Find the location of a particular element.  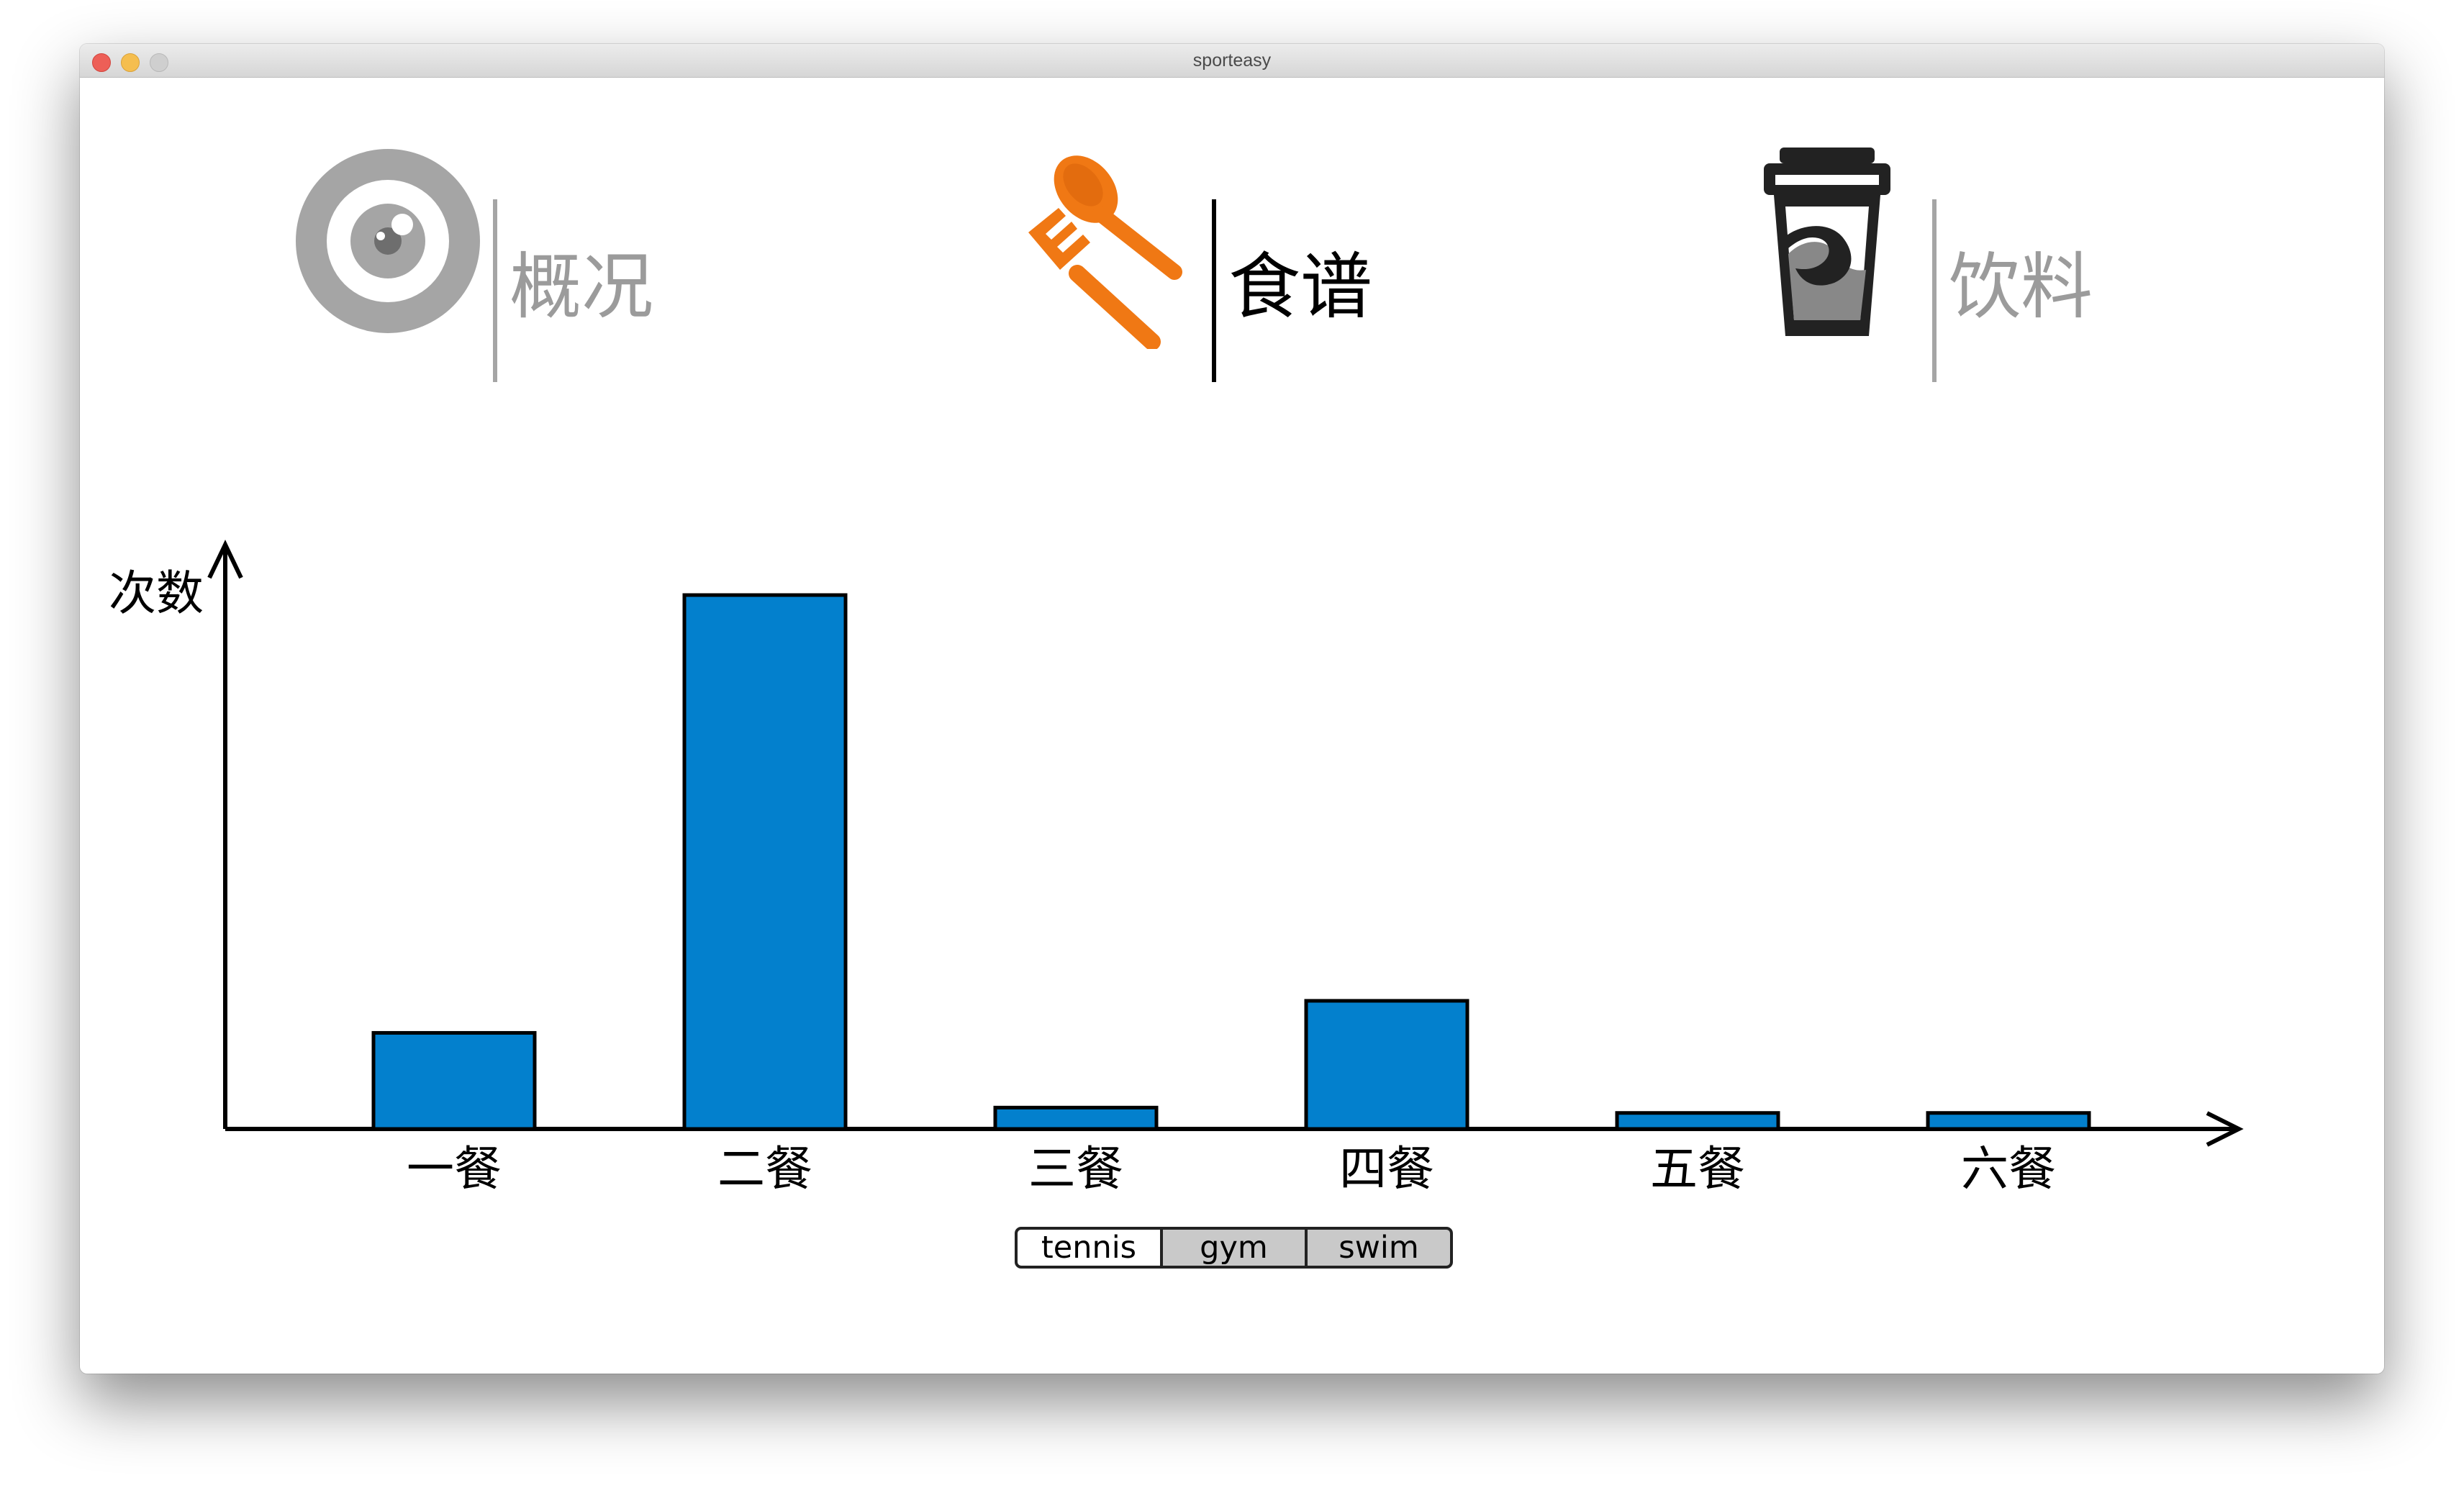

tab-drinks: 饮料 is located at coordinates (1879, 230).